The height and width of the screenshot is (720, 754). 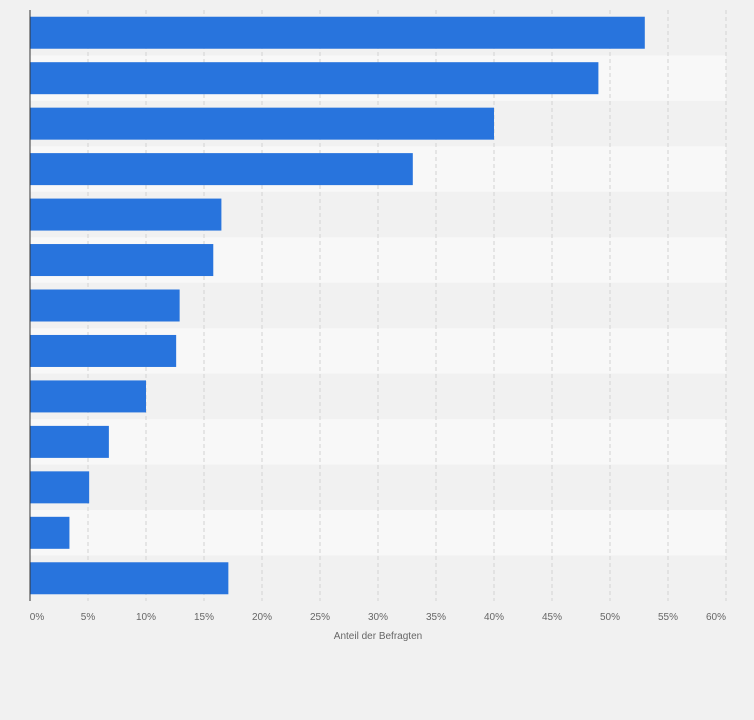 What do you see at coordinates (37, 617) in the screenshot?
I see `x-tick-label: 0%` at bounding box center [37, 617].